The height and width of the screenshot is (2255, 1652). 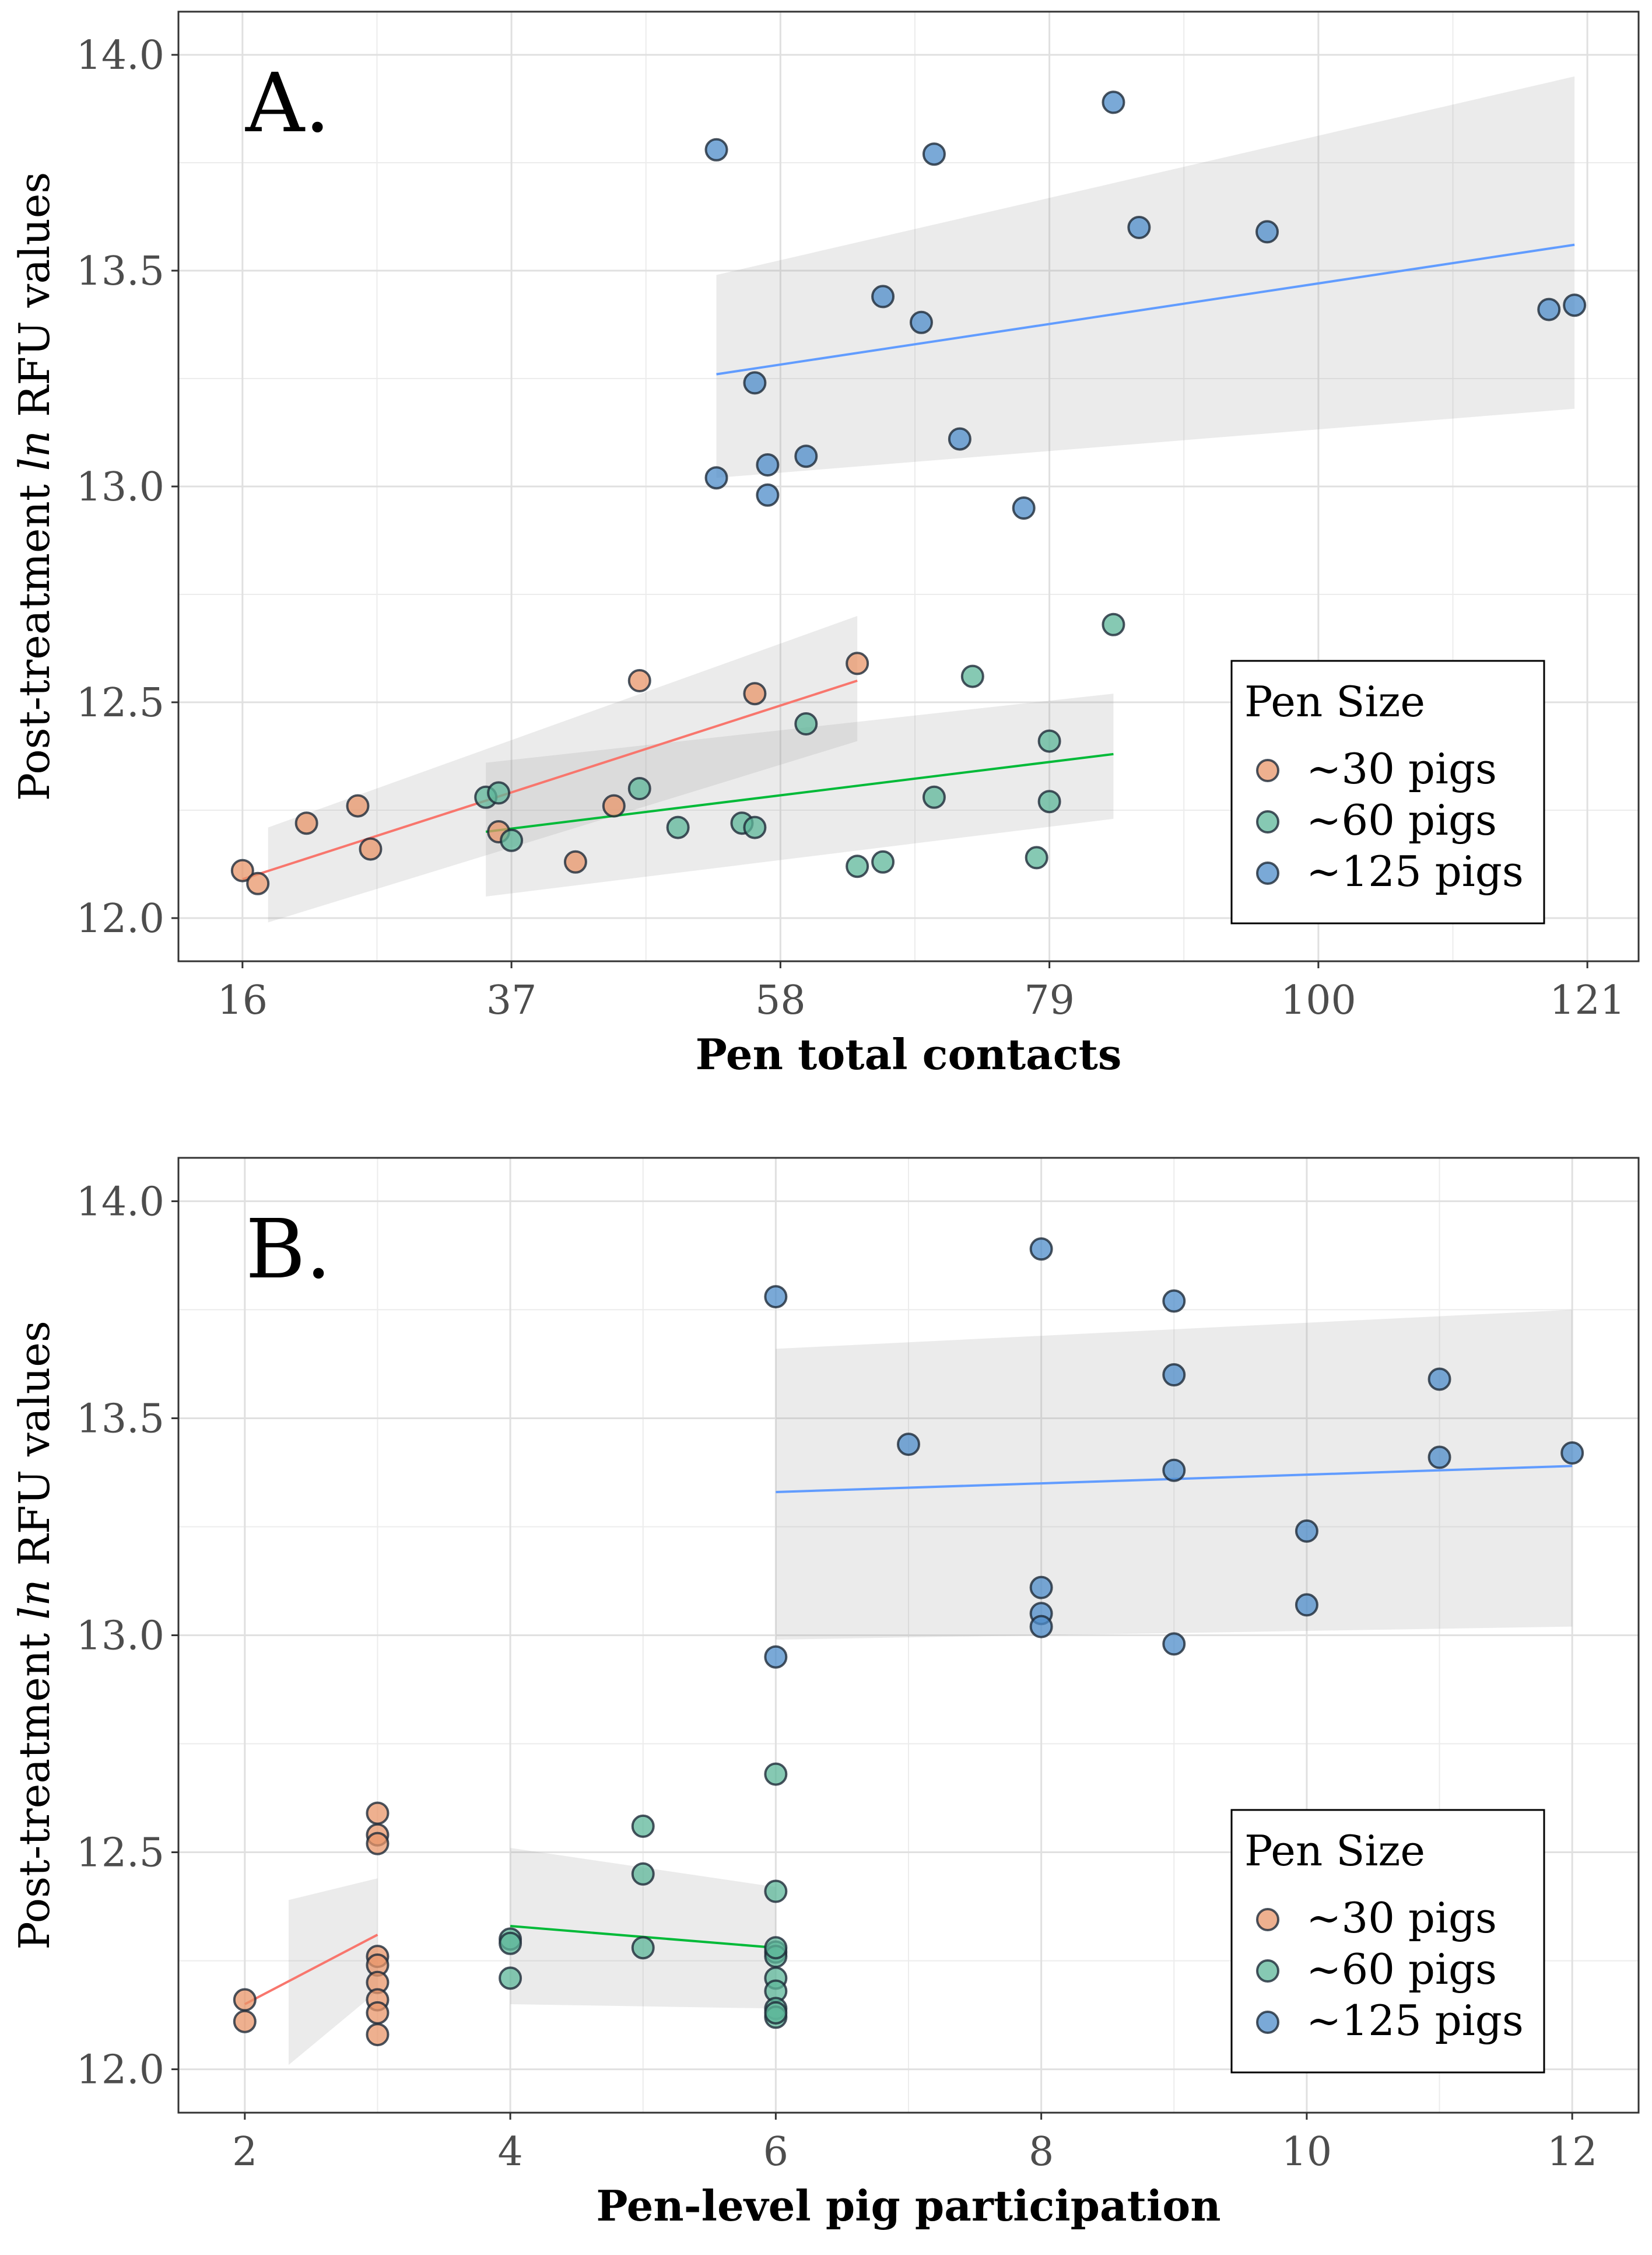 I want to click on panel-label: B., so click(x=288, y=1249).